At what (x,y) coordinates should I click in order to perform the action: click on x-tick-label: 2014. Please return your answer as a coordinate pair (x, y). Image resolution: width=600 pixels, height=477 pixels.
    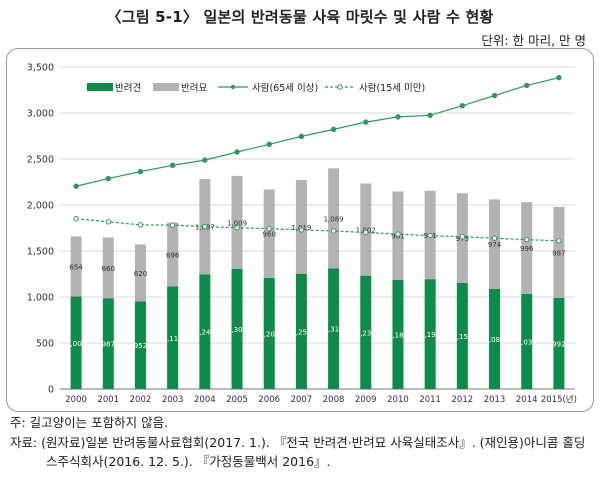
    Looking at the image, I should click on (527, 400).